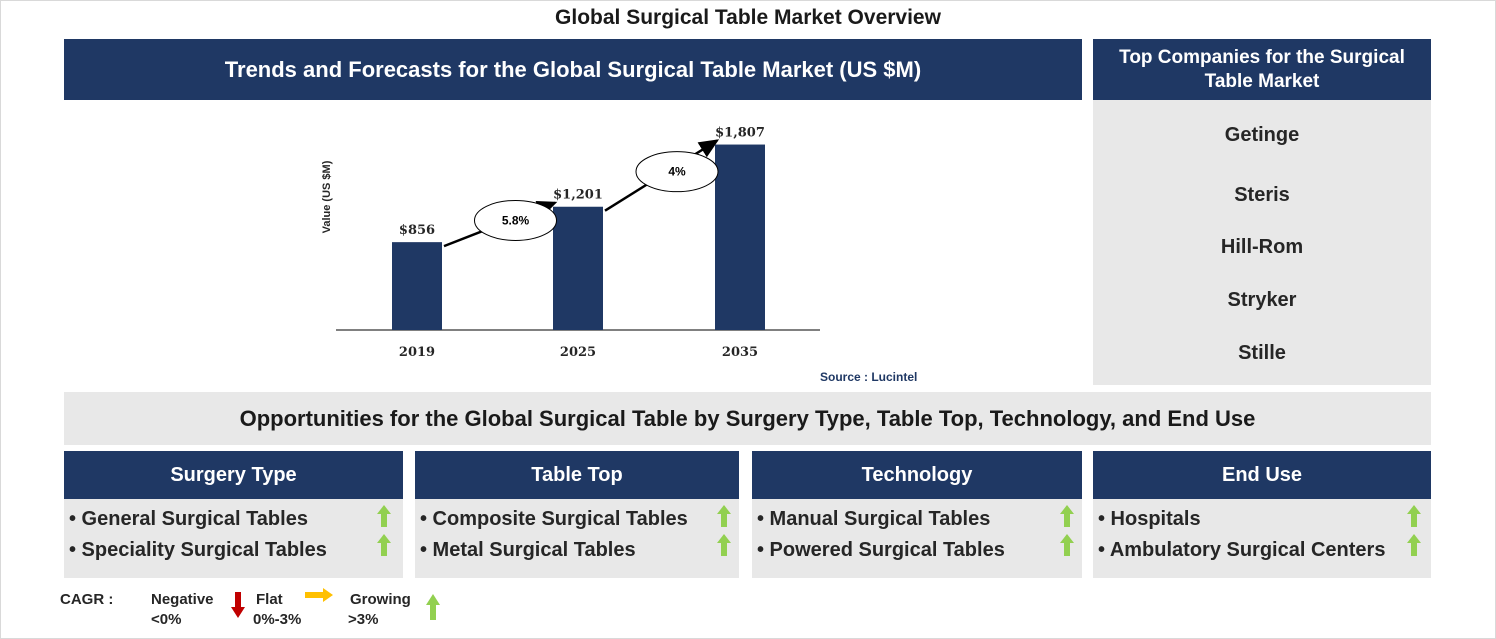  Describe the element at coordinates (182, 599) in the screenshot. I see `legend-negative-label: Negative` at that location.